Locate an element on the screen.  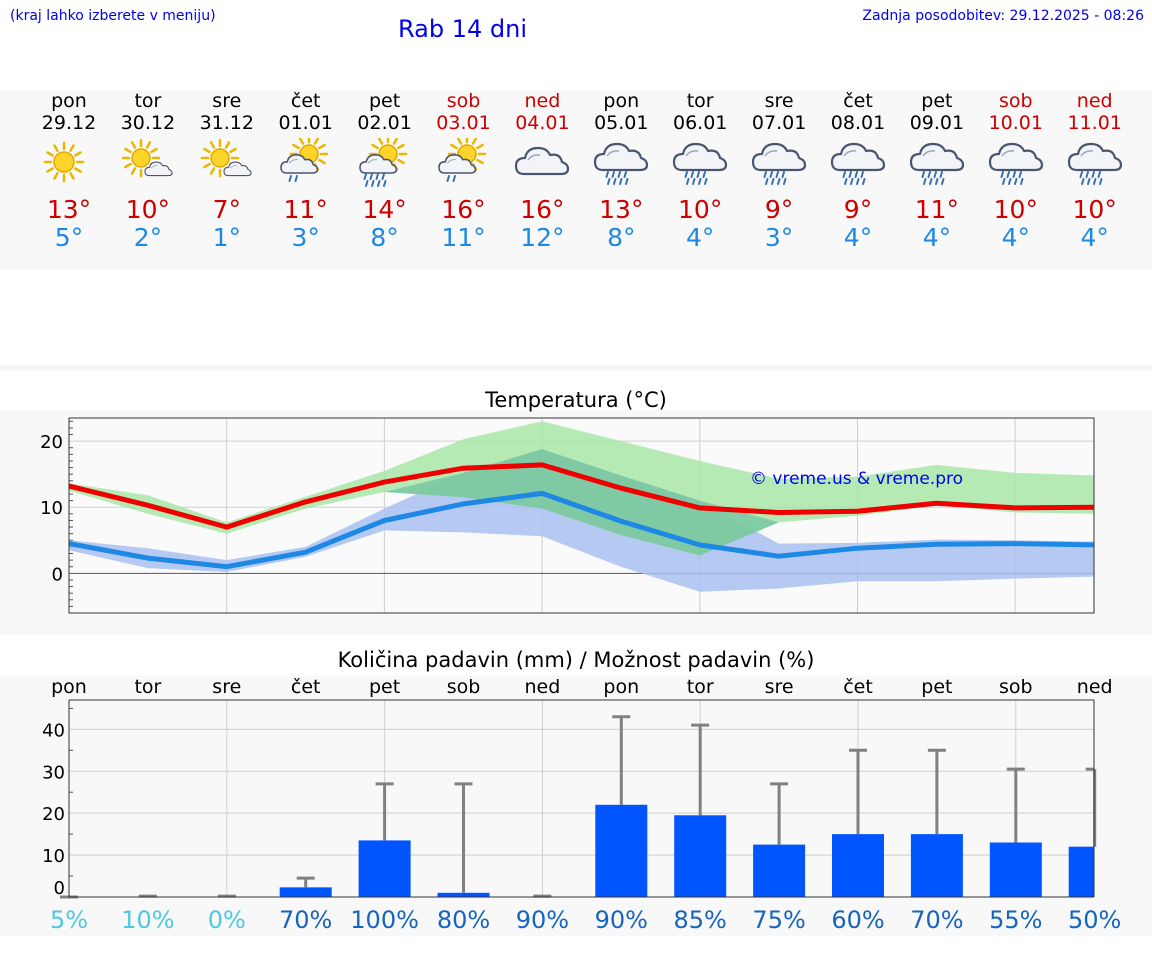
day-name: pon is located at coordinates (621, 101).